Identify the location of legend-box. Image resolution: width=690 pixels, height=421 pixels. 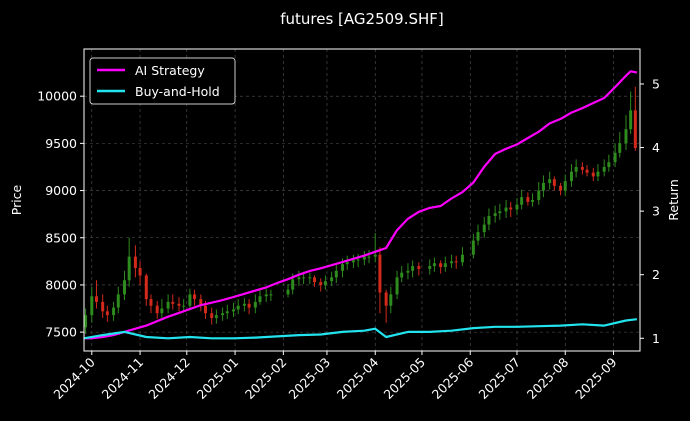
(162, 81).